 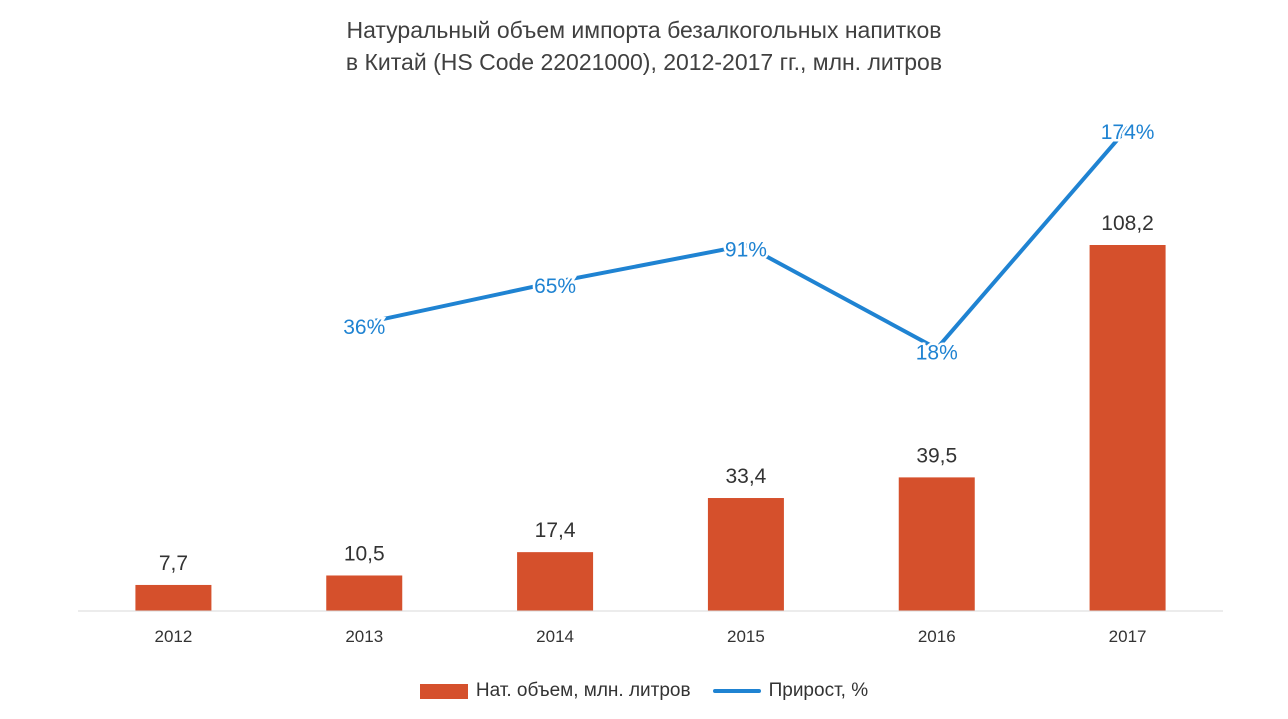 What do you see at coordinates (745, 476) in the screenshot?
I see `bar-value-label-2015: 33,4` at bounding box center [745, 476].